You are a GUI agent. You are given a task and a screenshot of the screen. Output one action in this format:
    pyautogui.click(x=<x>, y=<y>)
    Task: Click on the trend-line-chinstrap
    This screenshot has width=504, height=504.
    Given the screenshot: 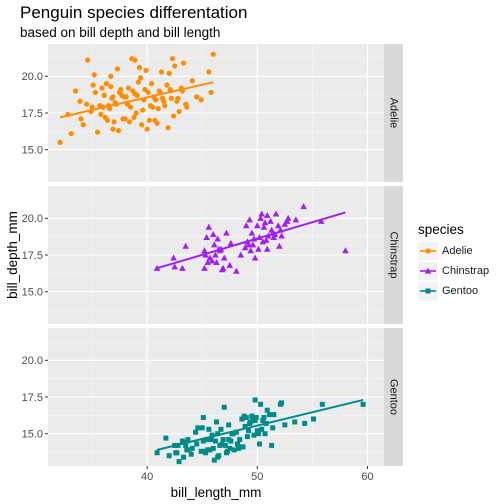 What is the action you would take?
    pyautogui.click(x=251, y=240)
    